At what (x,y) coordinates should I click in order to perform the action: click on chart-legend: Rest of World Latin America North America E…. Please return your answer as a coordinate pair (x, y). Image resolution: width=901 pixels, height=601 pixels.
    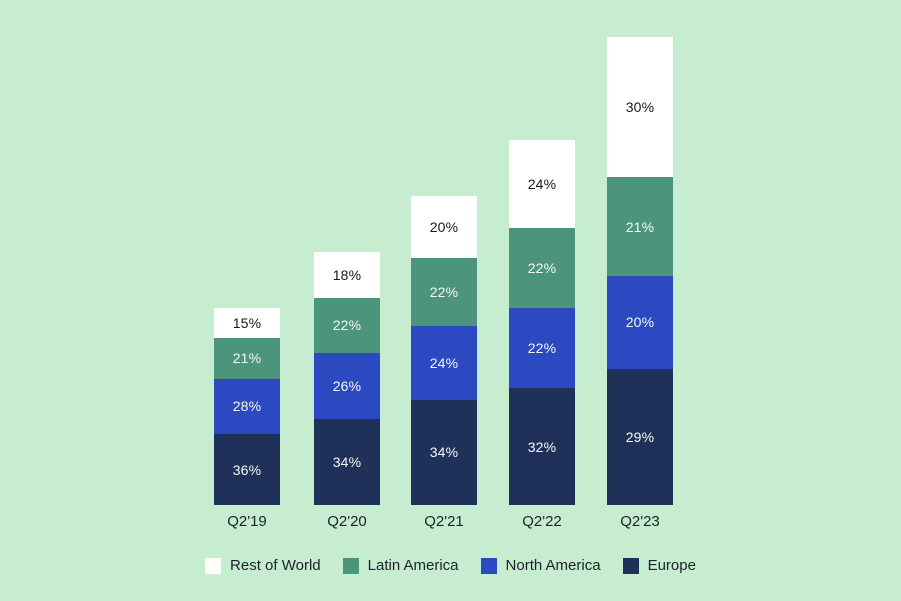
    Looking at the image, I should click on (450, 565).